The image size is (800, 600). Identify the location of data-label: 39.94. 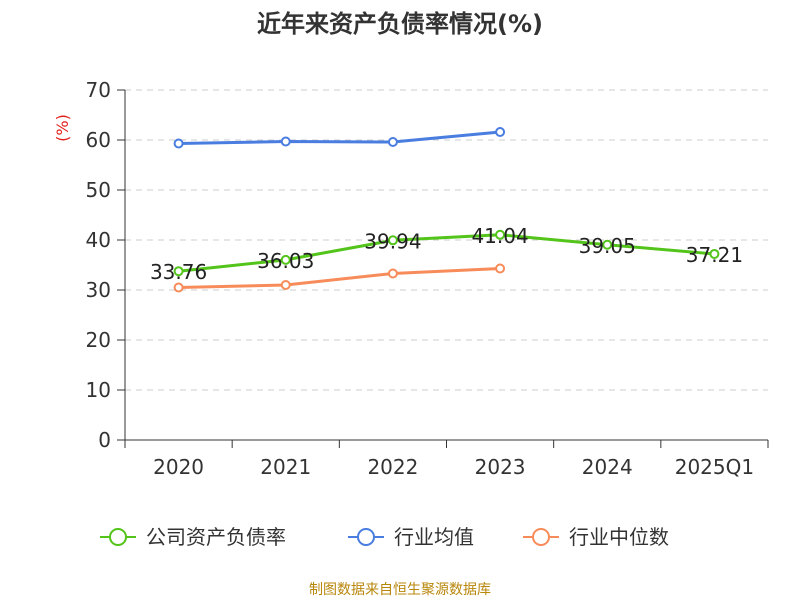
(392, 241).